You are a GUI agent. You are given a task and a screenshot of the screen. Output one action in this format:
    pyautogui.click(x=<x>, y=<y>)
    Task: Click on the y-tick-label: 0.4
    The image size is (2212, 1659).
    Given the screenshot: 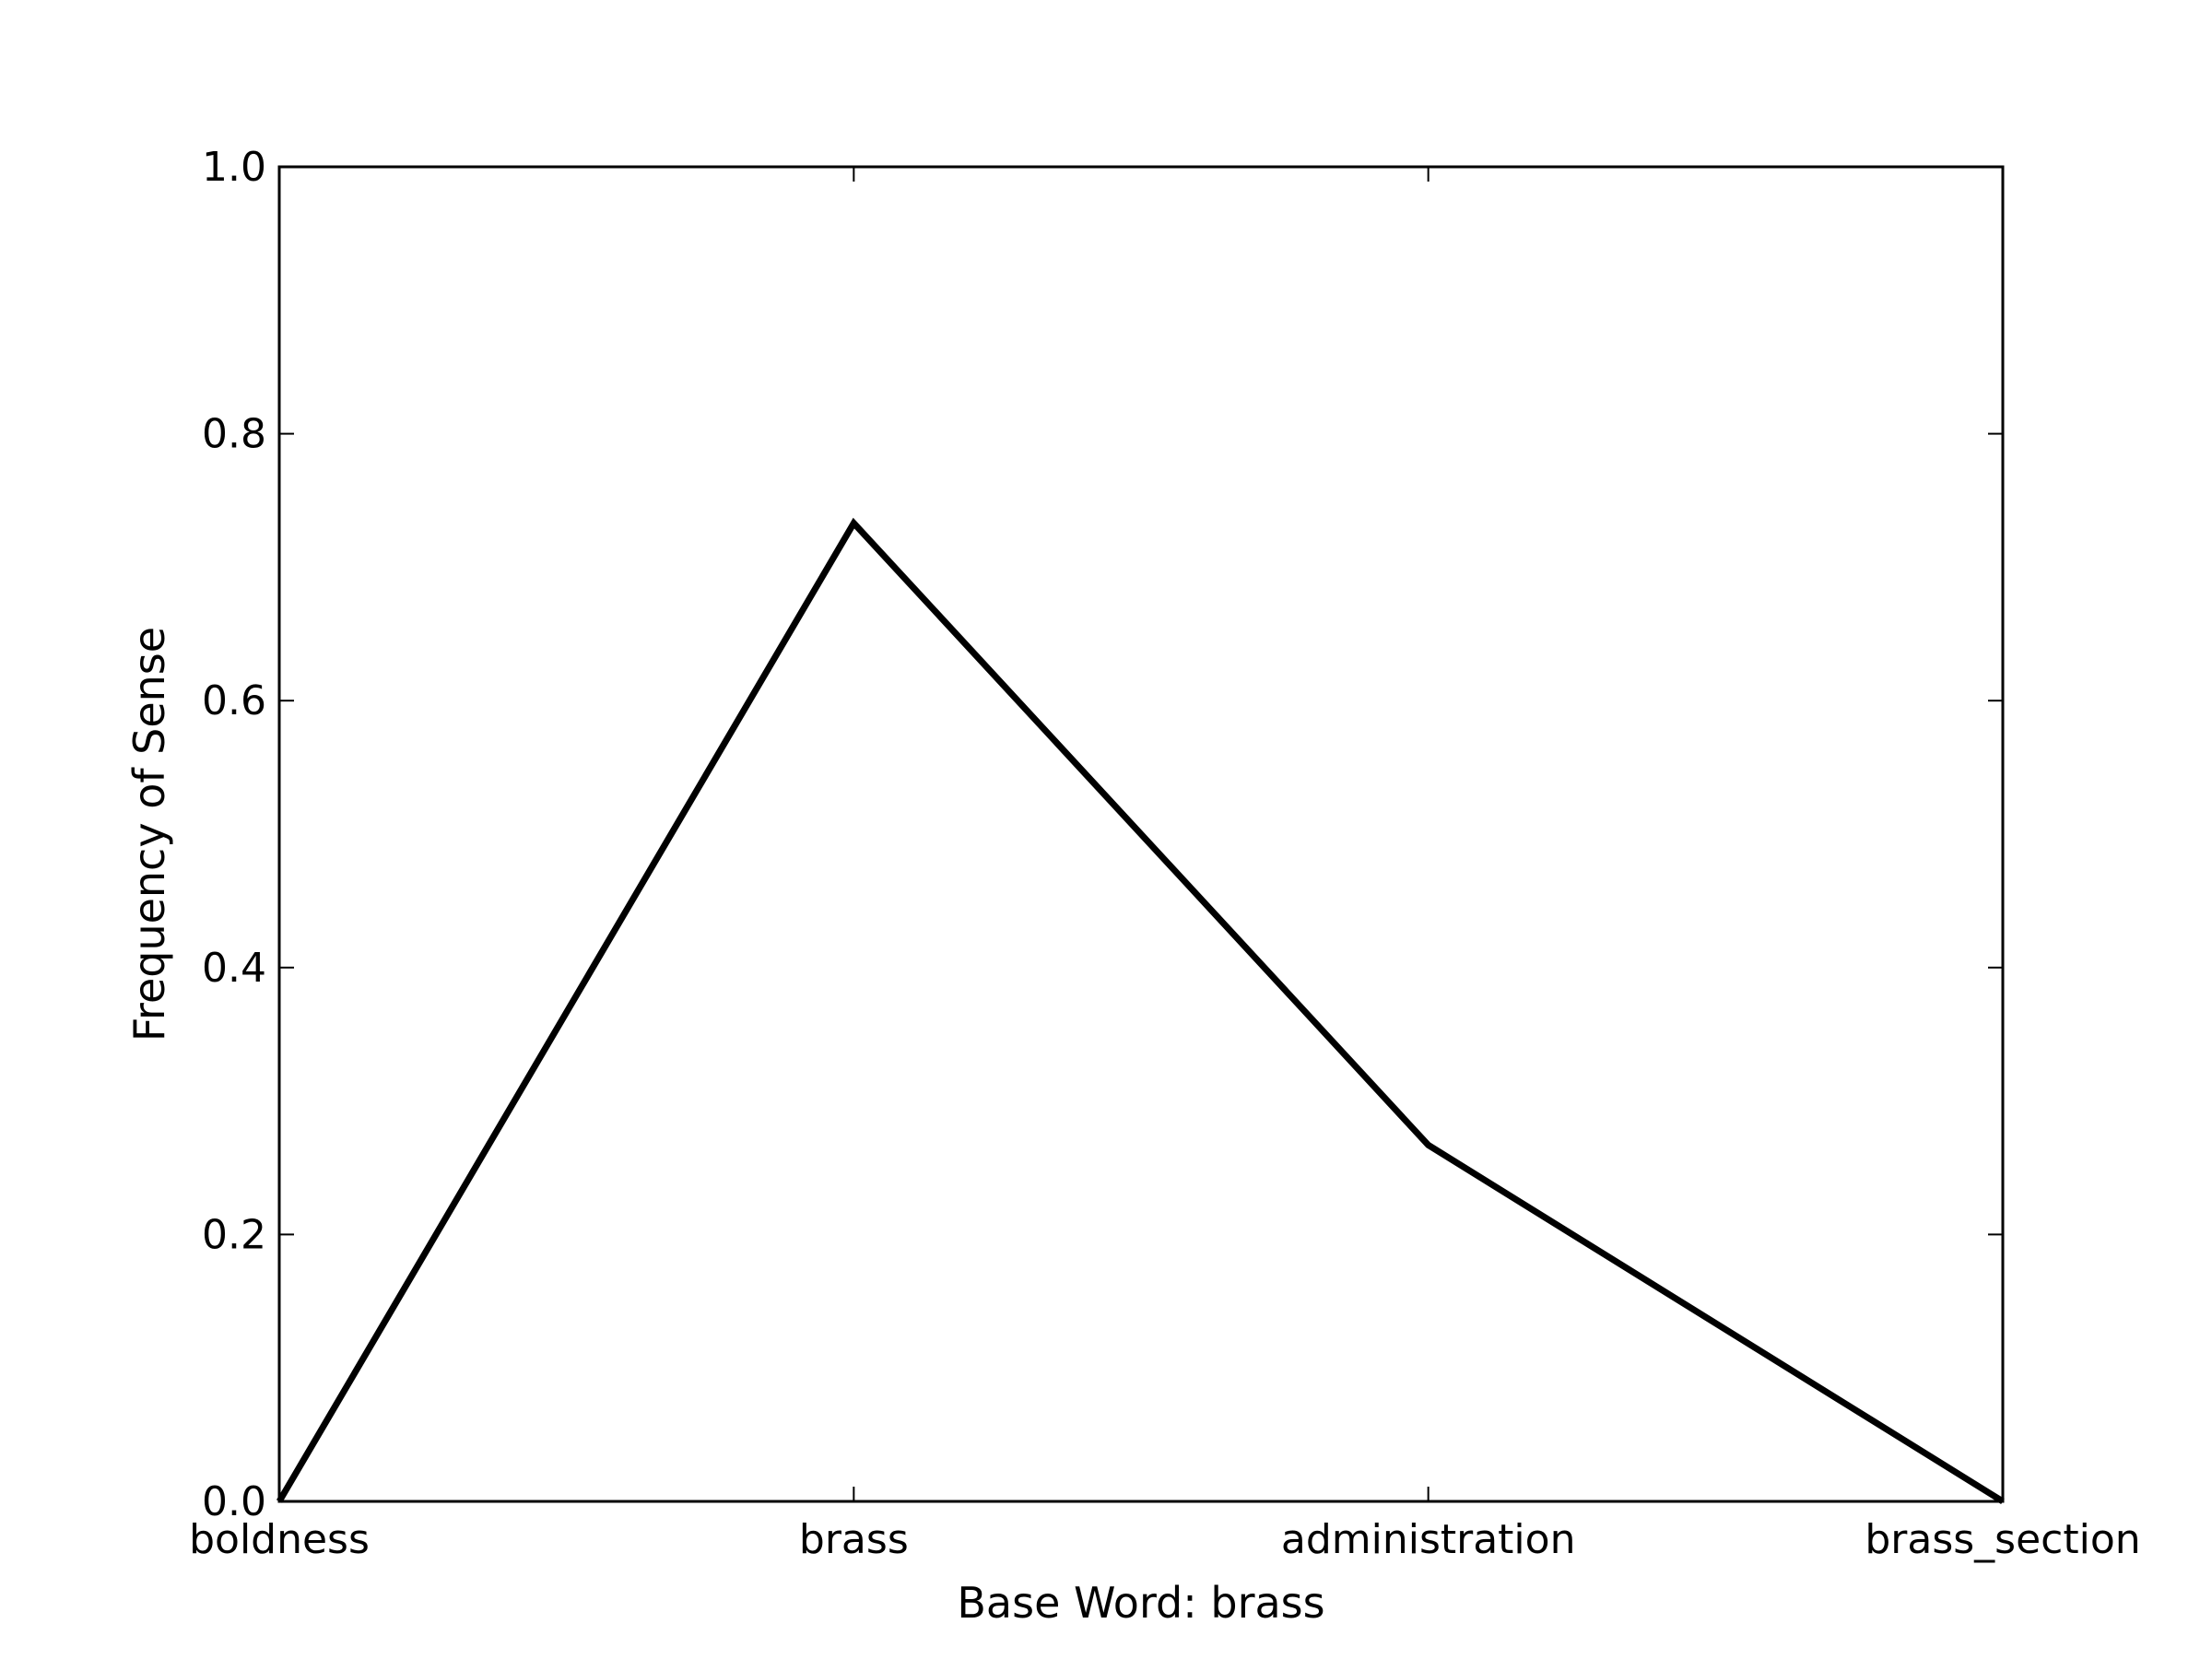 What is the action you would take?
    pyautogui.click(x=234, y=968)
    